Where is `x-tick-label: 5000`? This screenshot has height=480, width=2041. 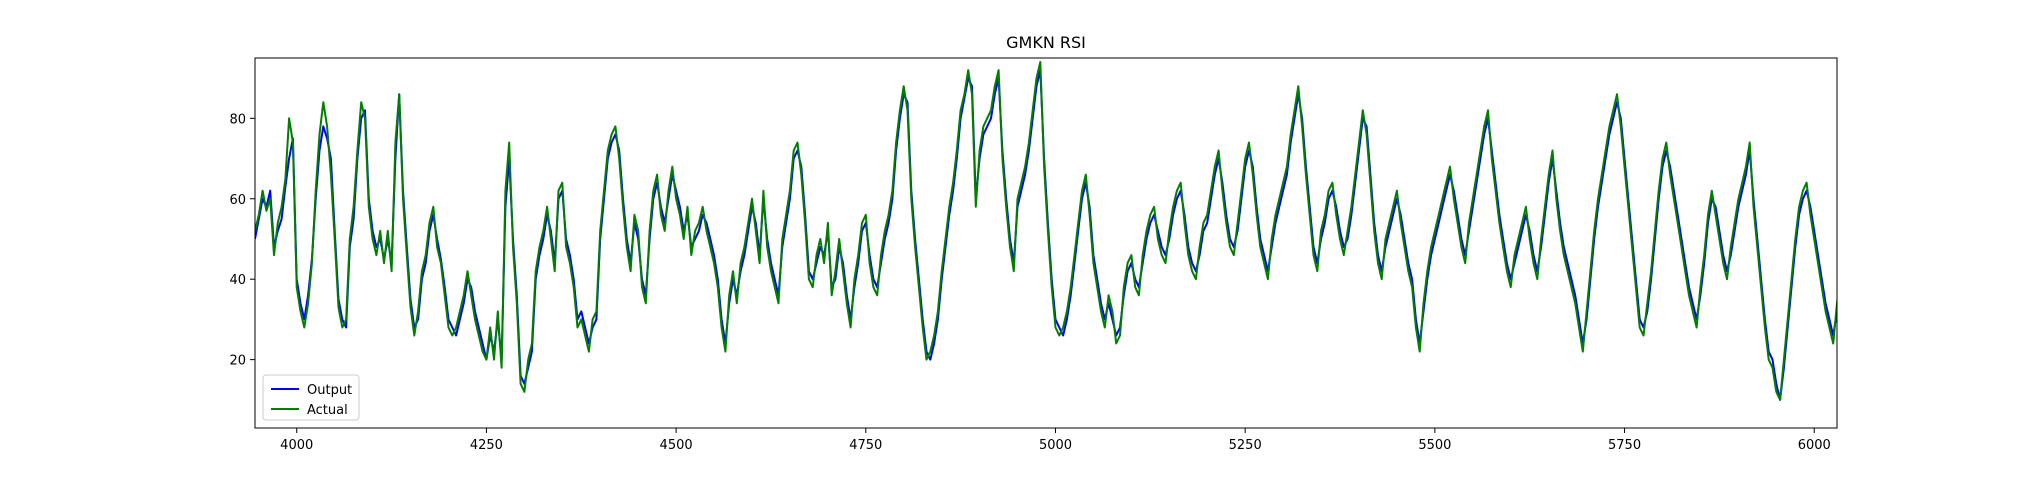 x-tick-label: 5000 is located at coordinates (1055, 445).